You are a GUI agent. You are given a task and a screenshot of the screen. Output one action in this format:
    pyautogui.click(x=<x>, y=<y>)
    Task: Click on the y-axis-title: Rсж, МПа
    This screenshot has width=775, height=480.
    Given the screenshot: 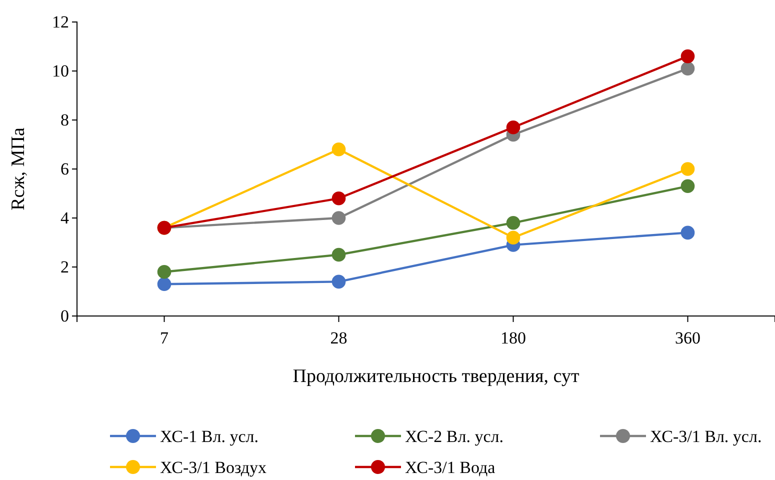 What is the action you would take?
    pyautogui.click(x=18, y=168)
    